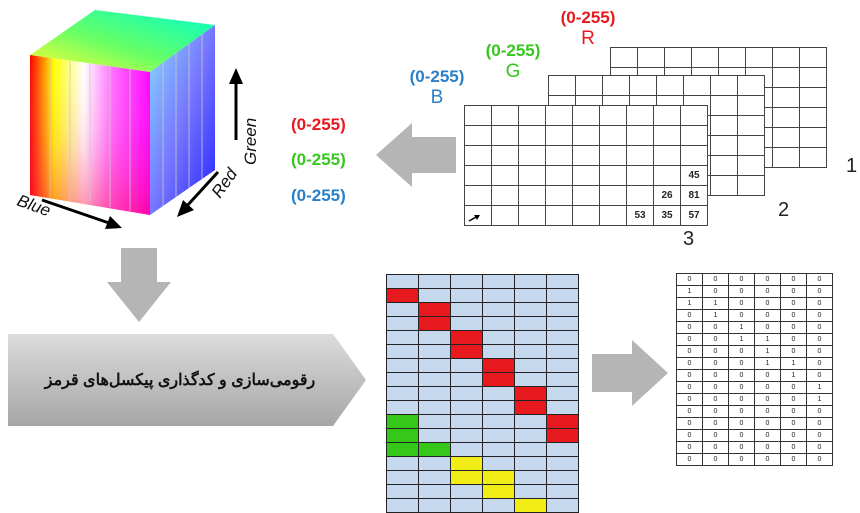 The height and width of the screenshot is (513, 860). What do you see at coordinates (482, 393) in the screenshot?
I see `pixel-matrix` at bounding box center [482, 393].